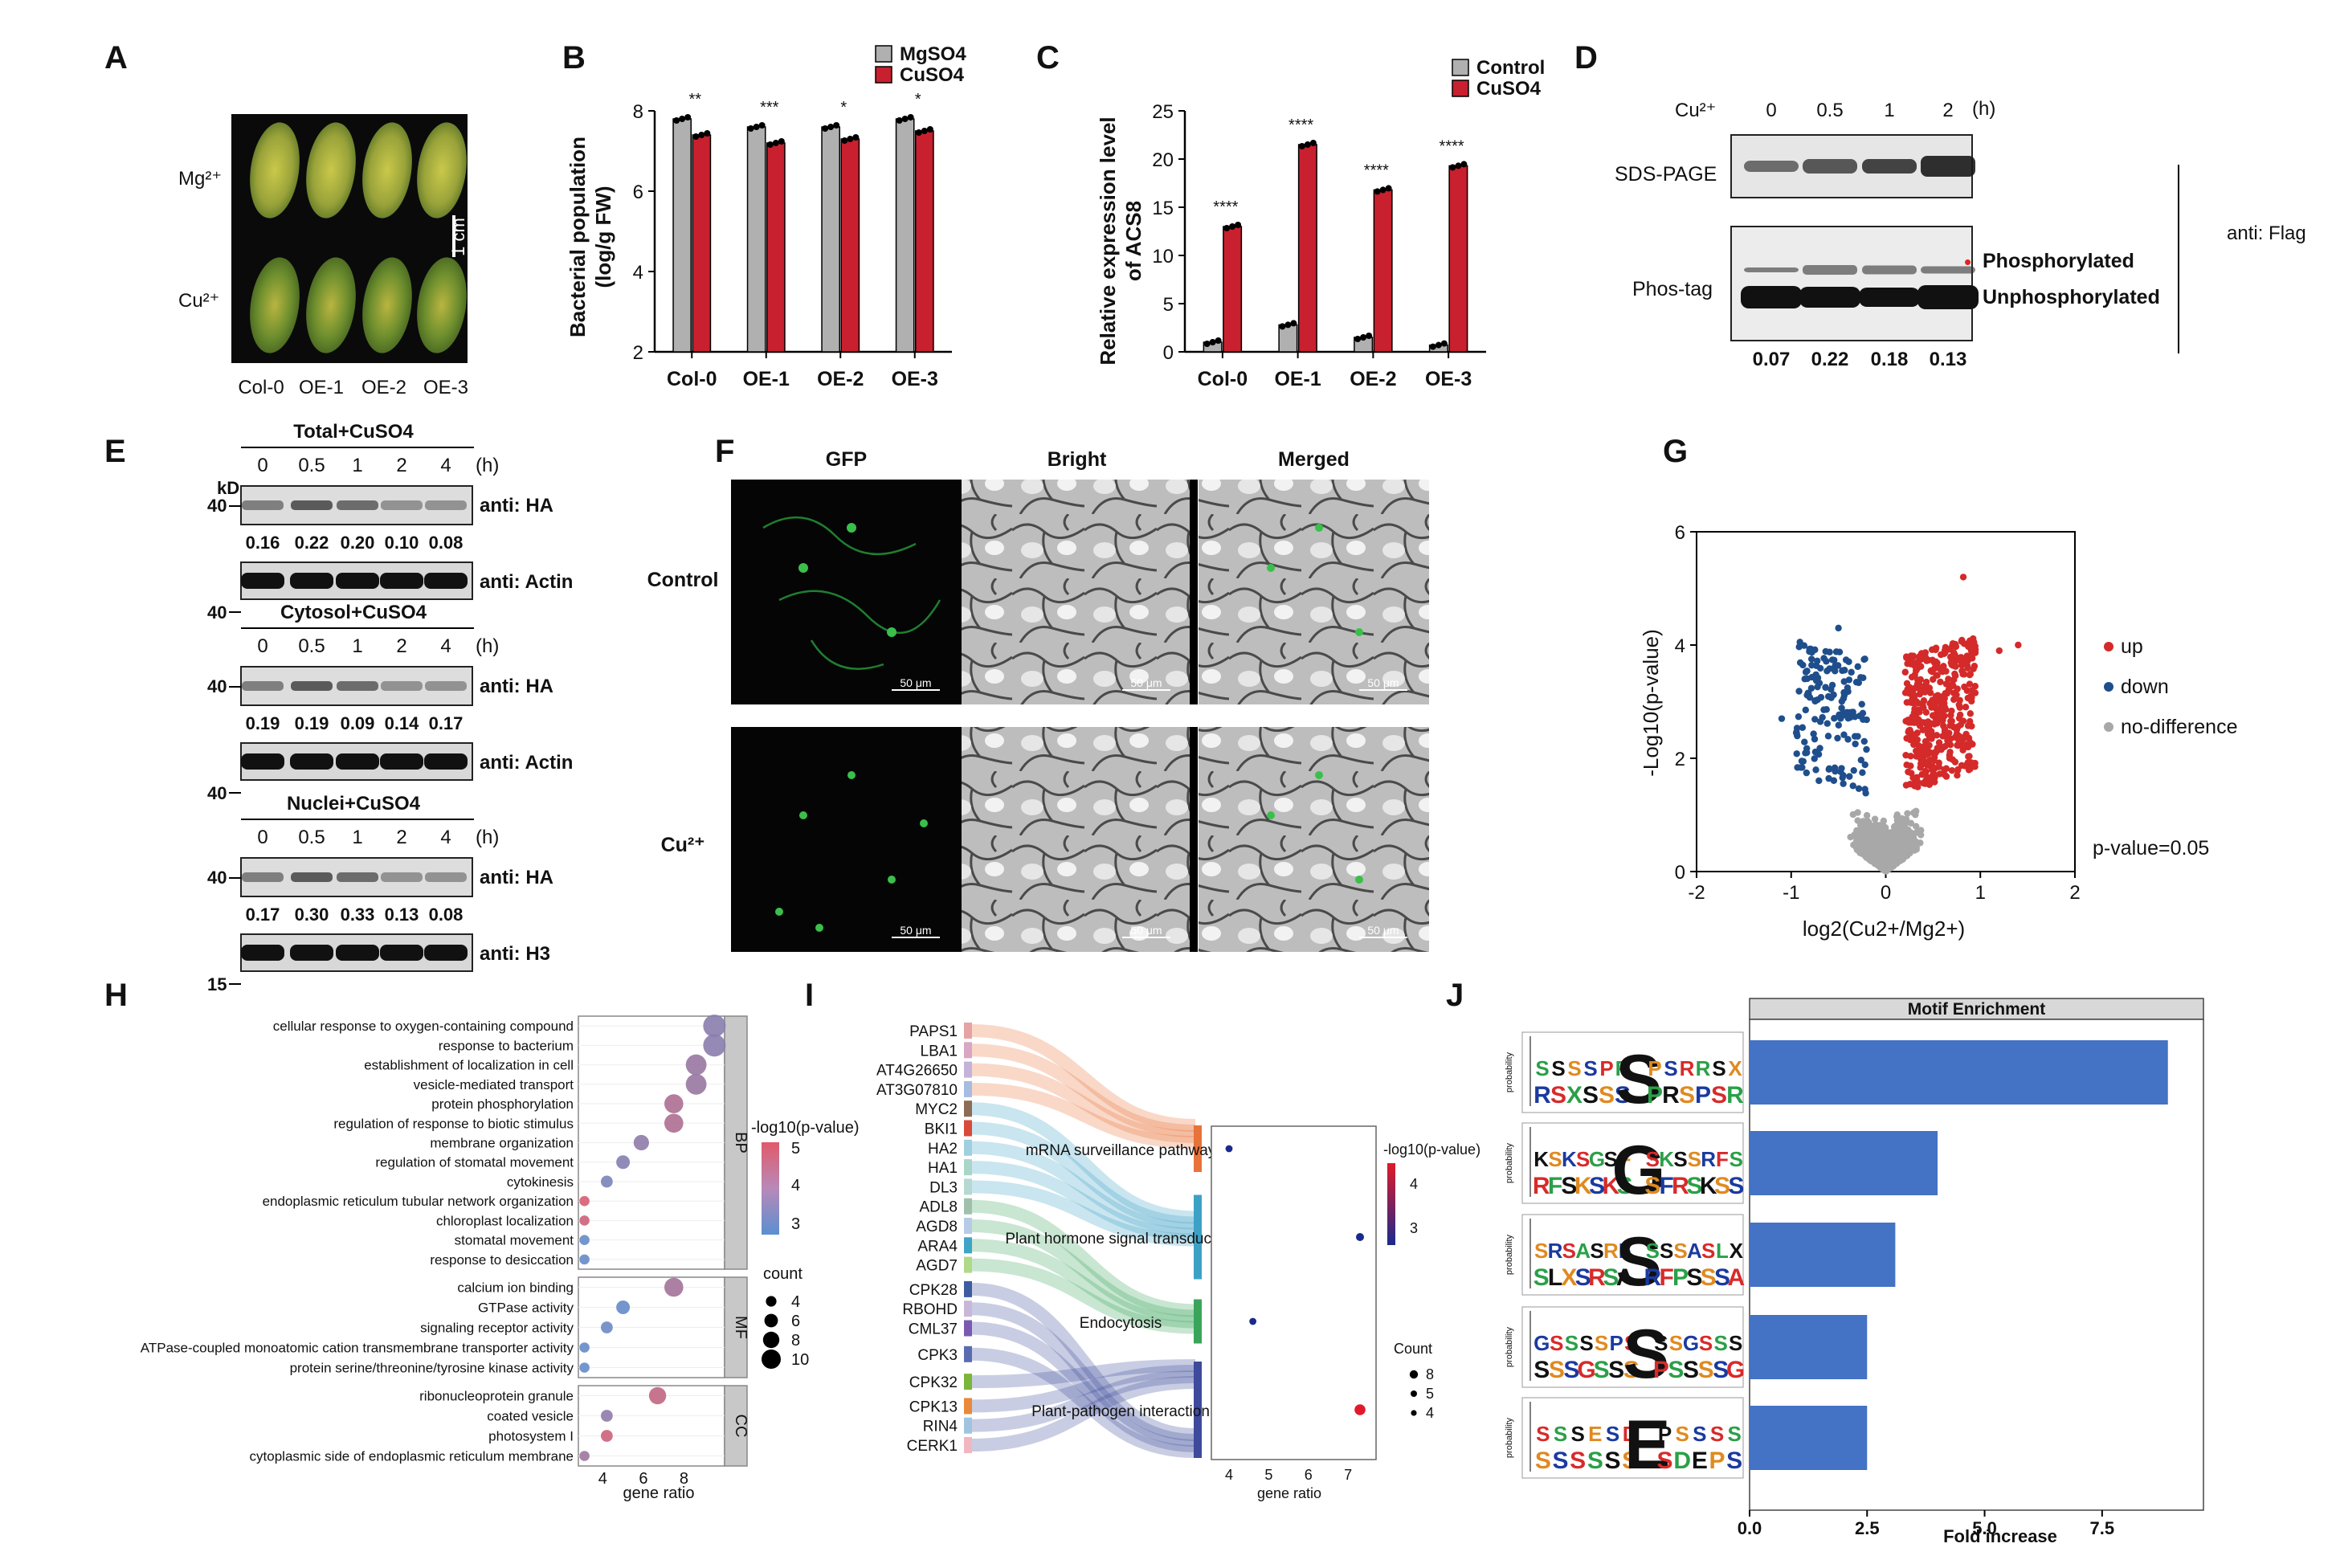 This screenshot has height=1568, width=2336. I want to click on logo-y-label: probability, so click(1509, 1437).